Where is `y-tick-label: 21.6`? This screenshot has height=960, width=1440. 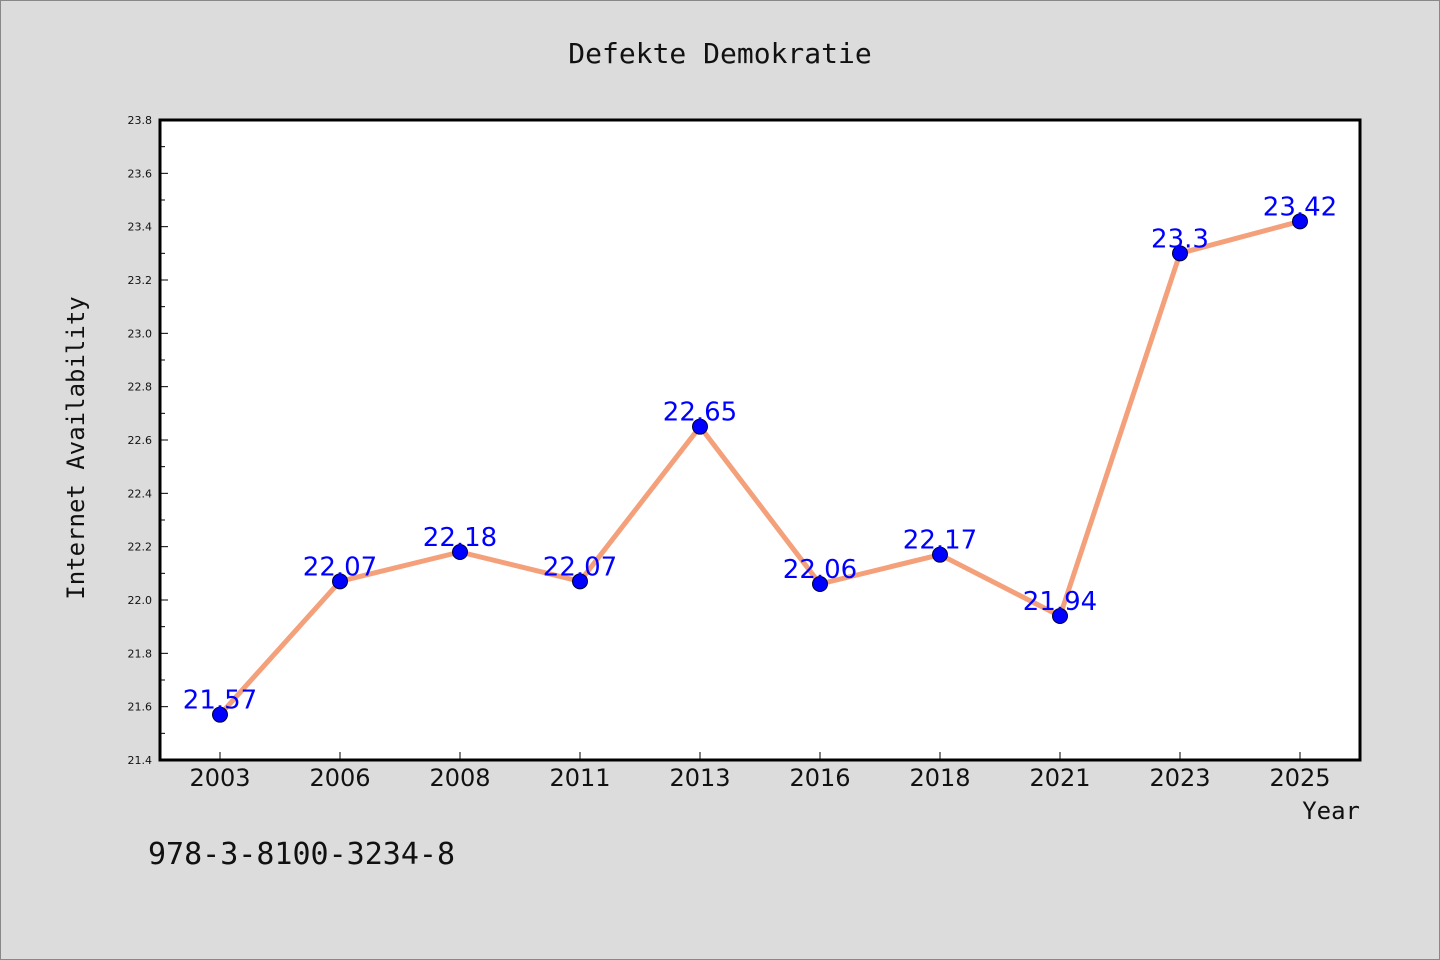 y-tick-label: 21.6 is located at coordinates (140, 707).